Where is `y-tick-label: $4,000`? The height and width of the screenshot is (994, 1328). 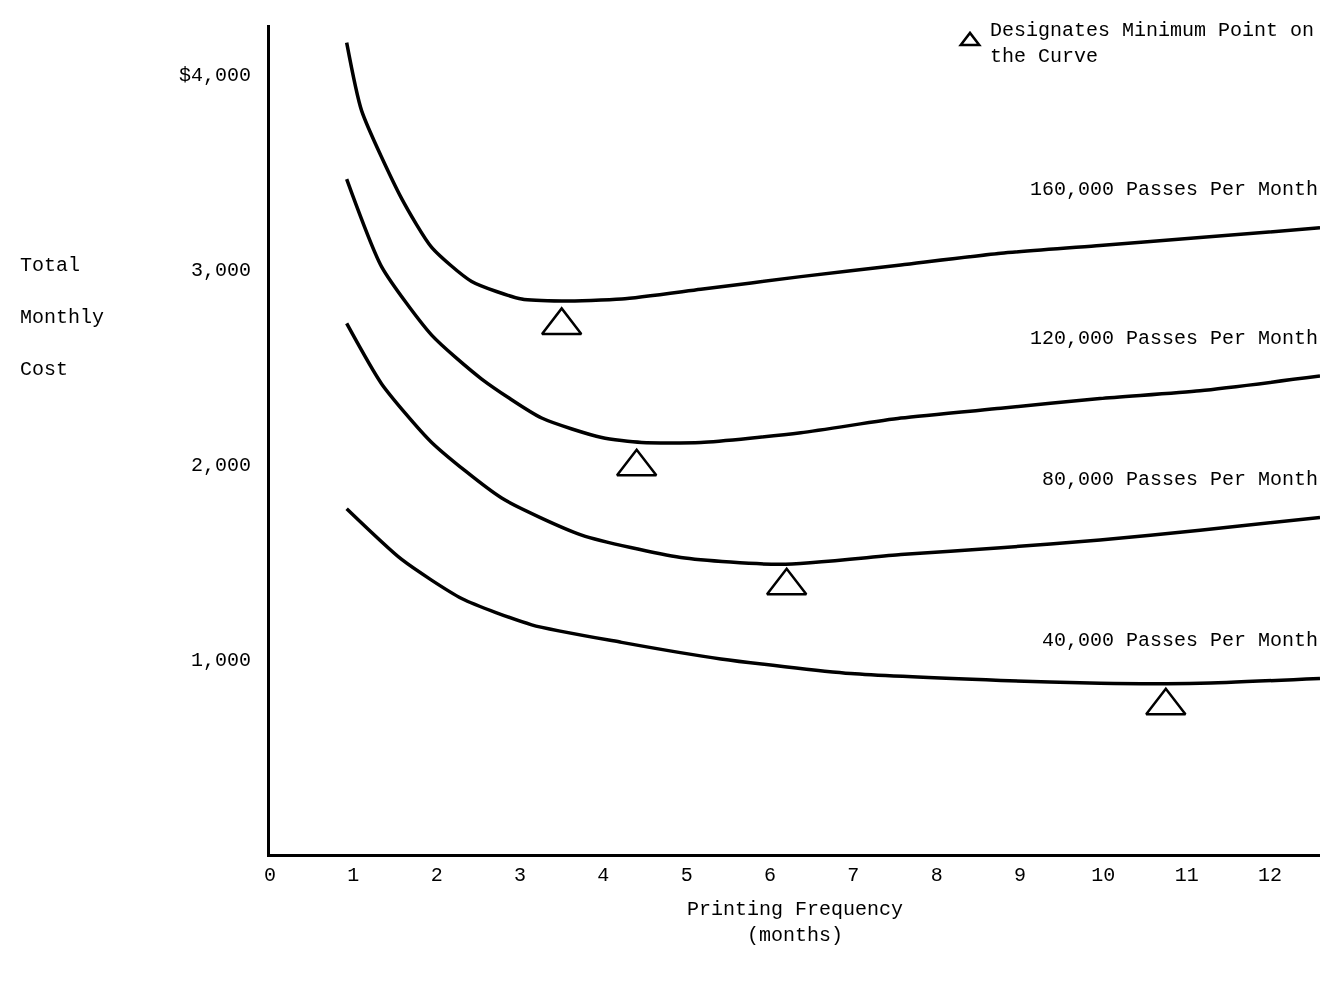
y-tick-label: $4,000 is located at coordinates (214, 75).